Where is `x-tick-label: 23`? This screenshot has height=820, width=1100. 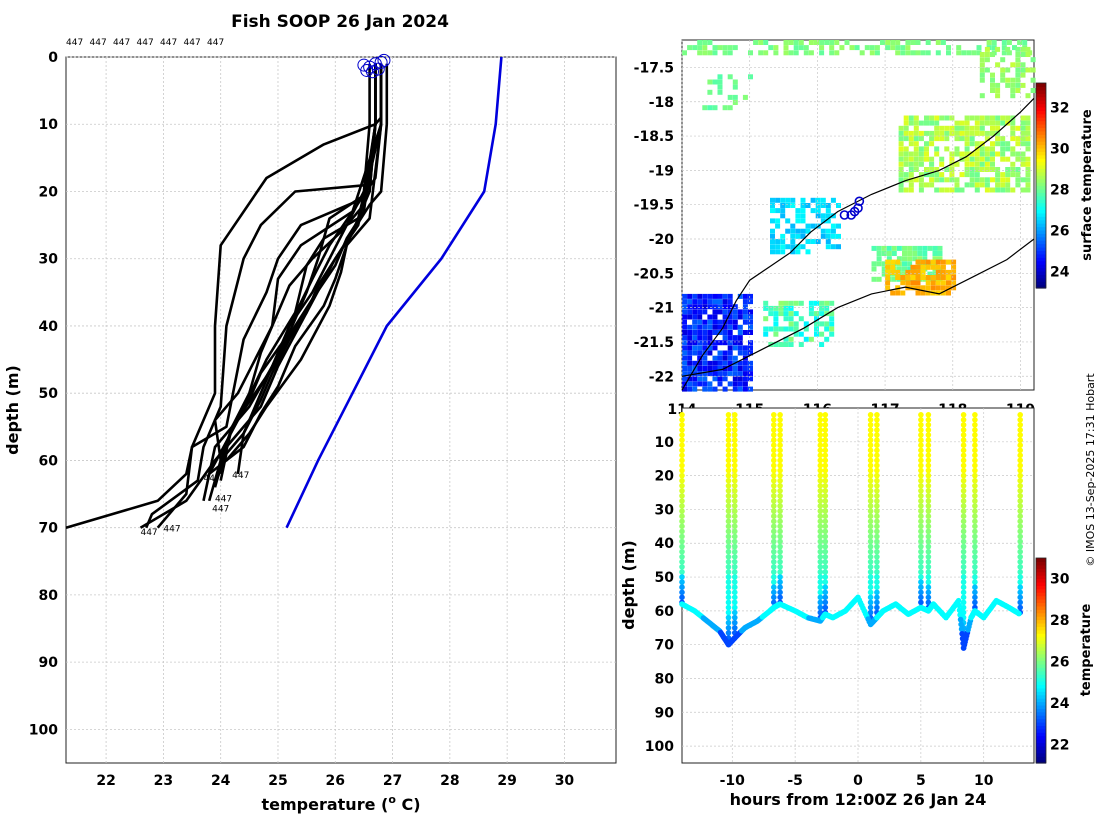 x-tick-label: 23 is located at coordinates (163, 781).